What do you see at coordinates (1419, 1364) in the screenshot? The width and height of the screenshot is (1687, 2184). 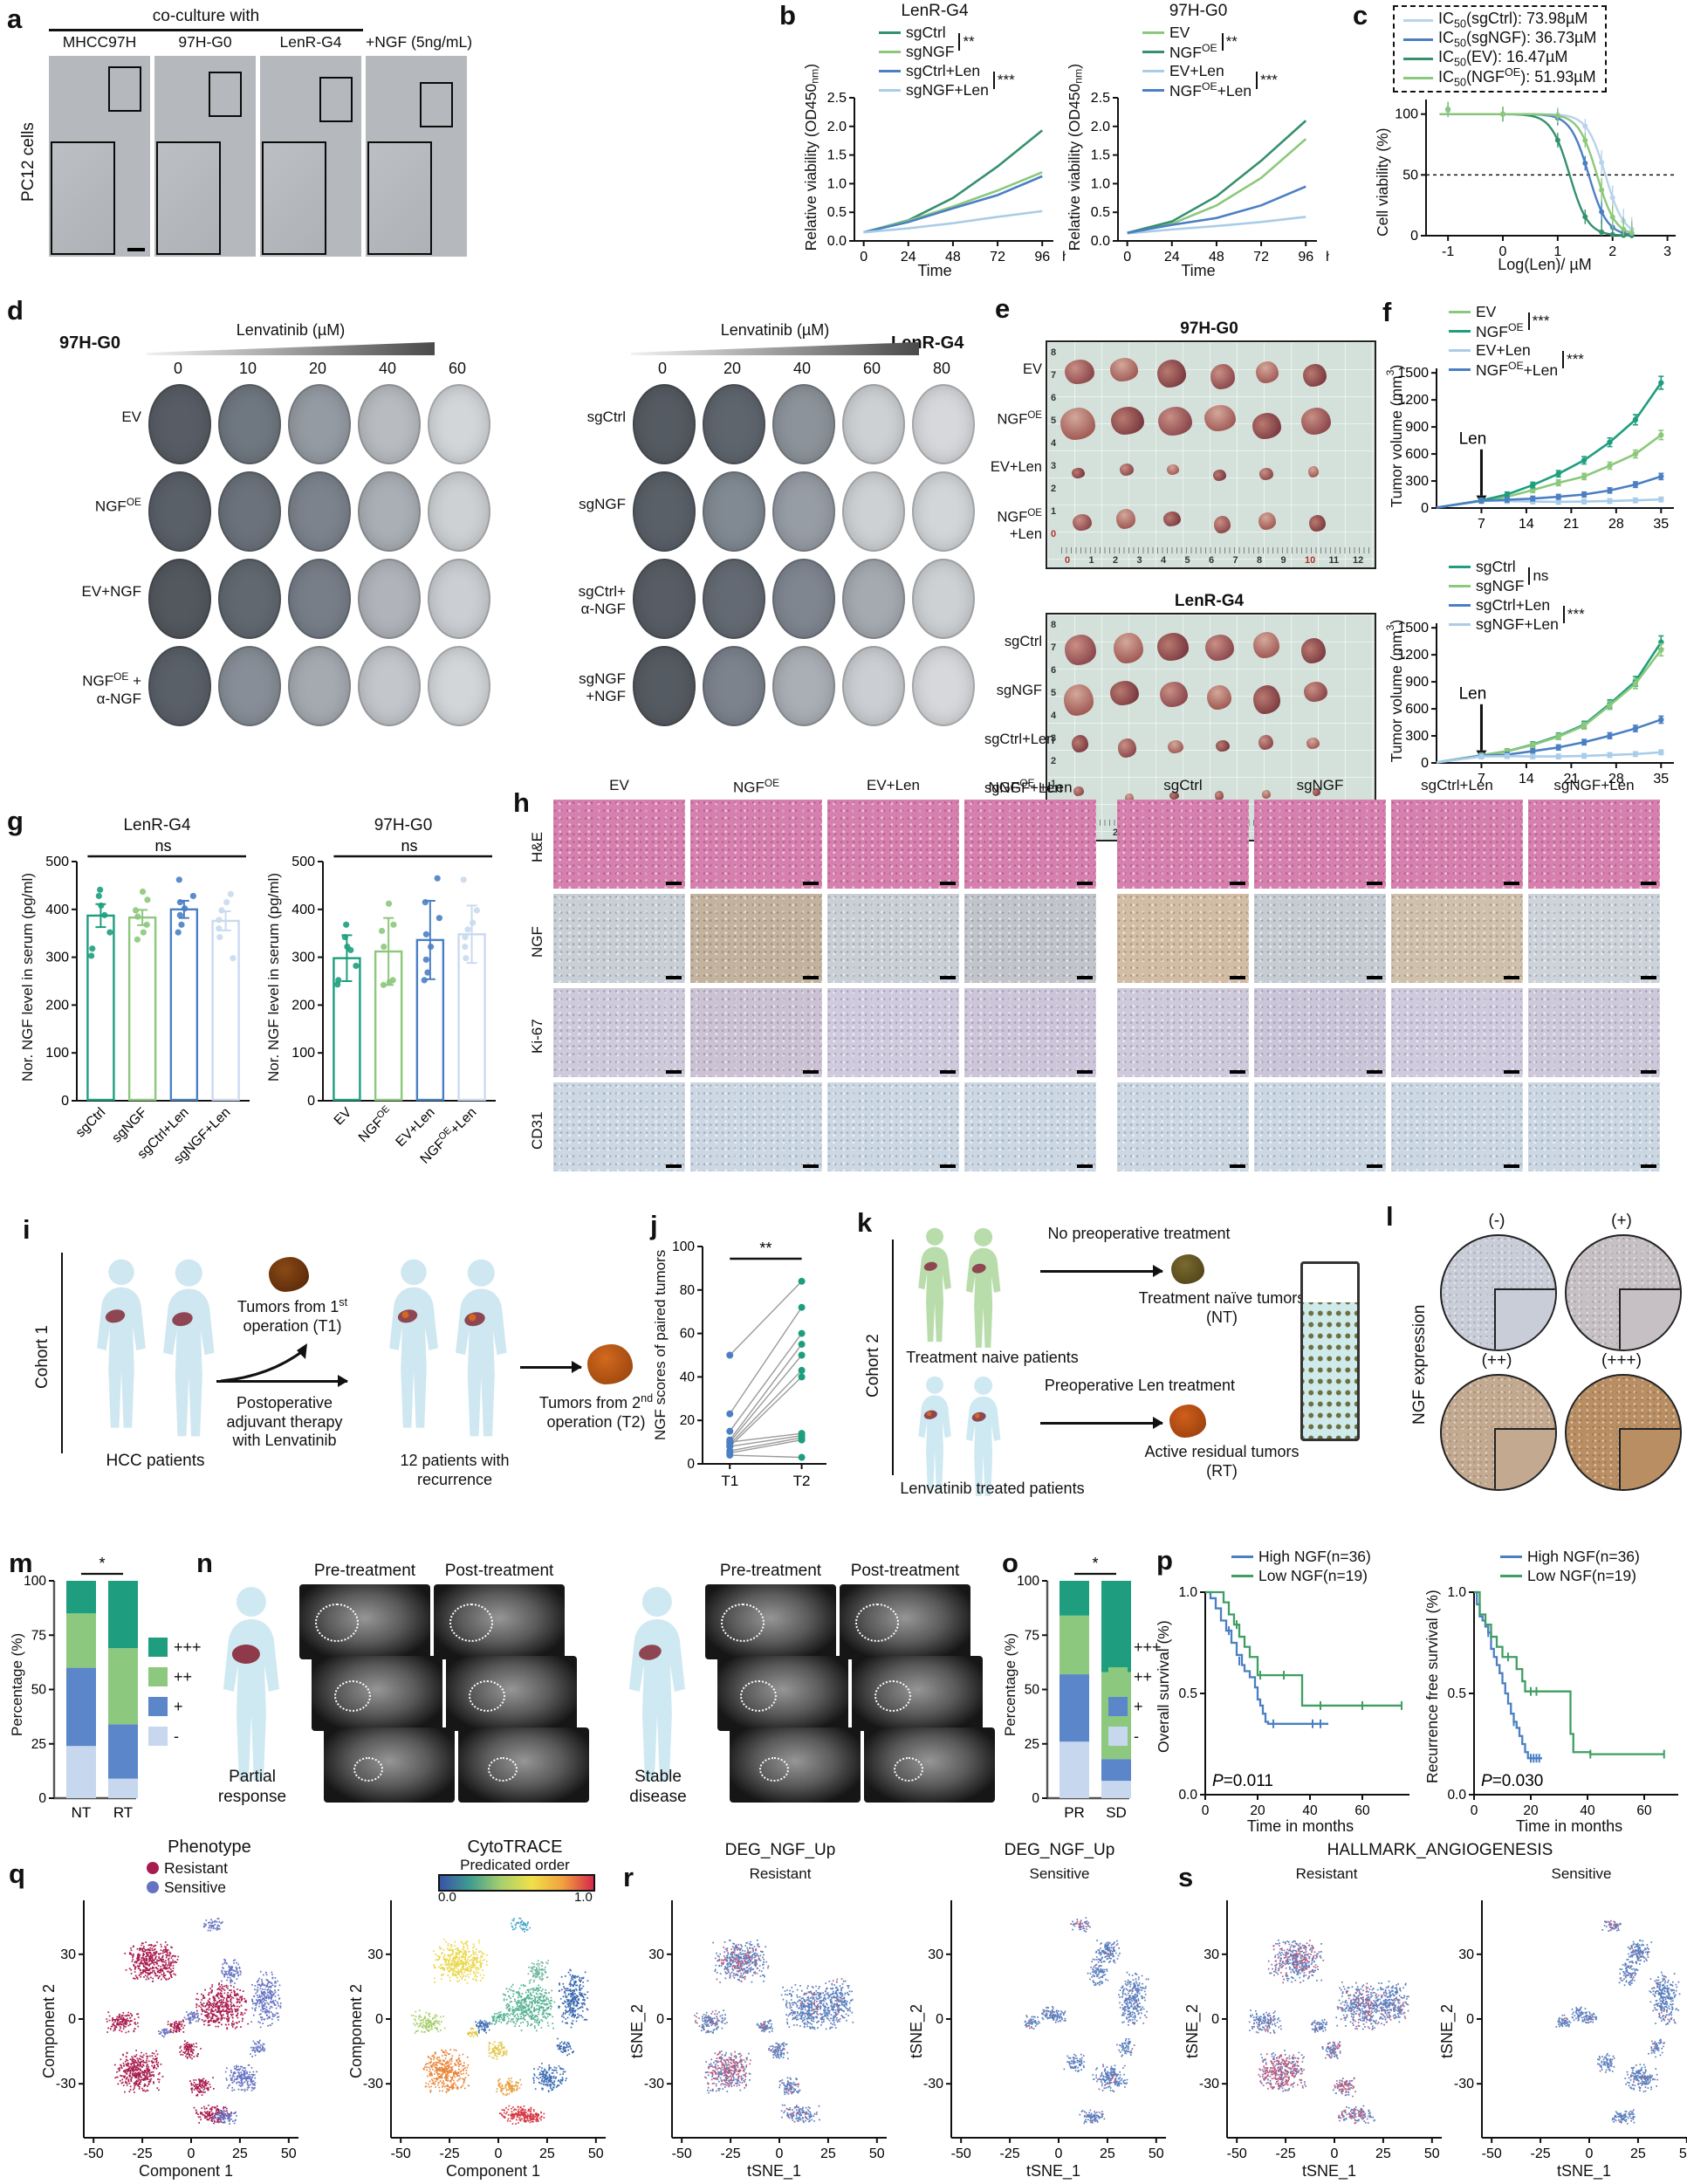 I see `ngf-expression-label: NGF expression` at bounding box center [1419, 1364].